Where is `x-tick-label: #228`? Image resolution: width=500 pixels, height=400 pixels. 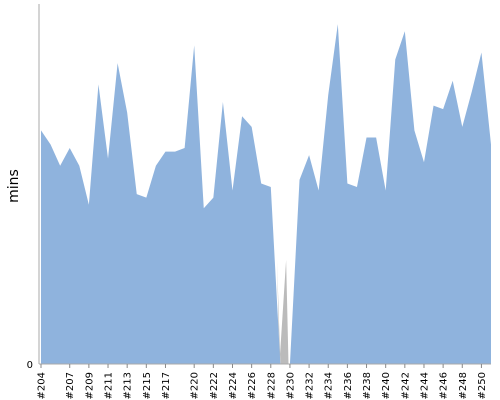
x-tick-label: #228 is located at coordinates (271, 385).